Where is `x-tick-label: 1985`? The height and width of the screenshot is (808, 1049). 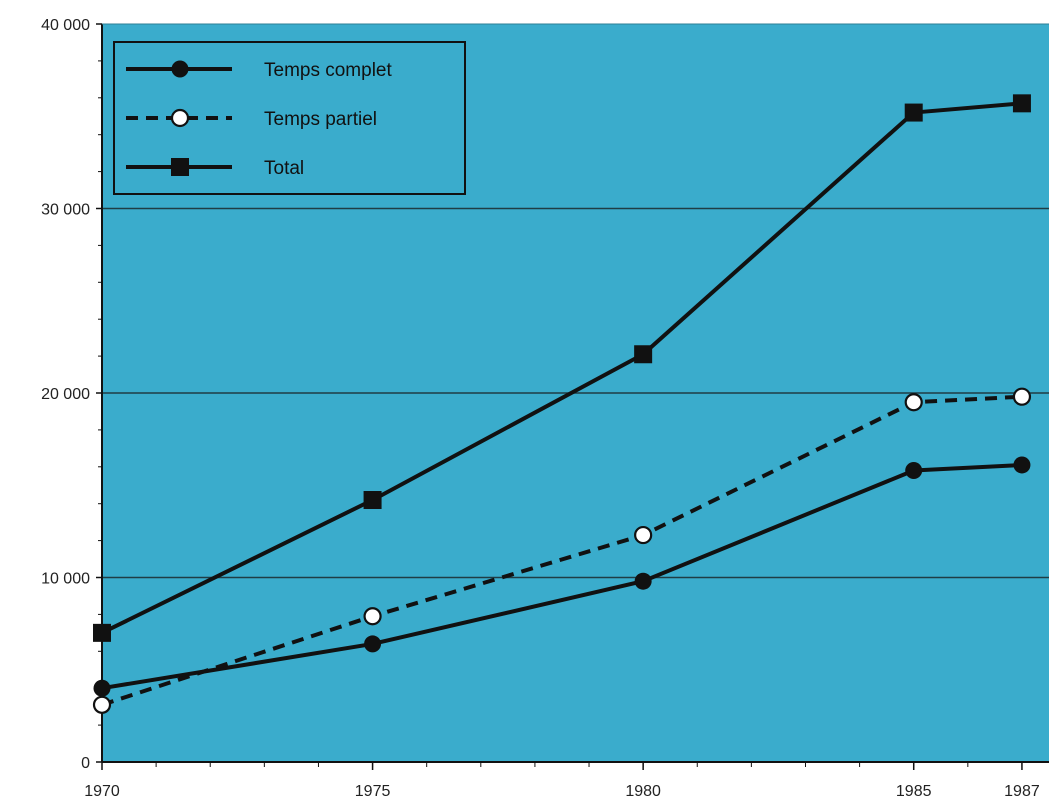 x-tick-label: 1985 is located at coordinates (914, 791).